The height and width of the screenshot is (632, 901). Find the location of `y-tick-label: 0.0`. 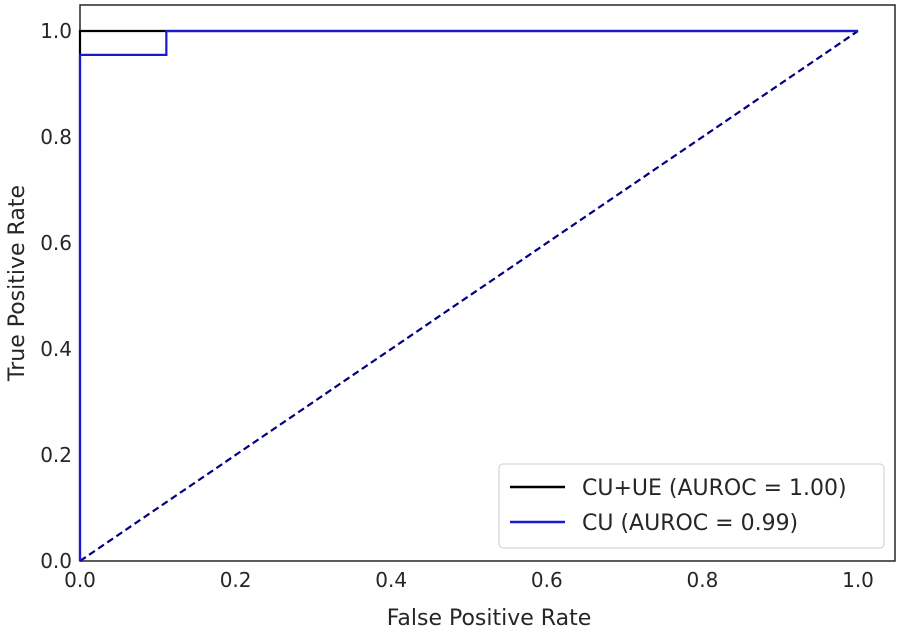

y-tick-label: 0.0 is located at coordinates (56, 561).